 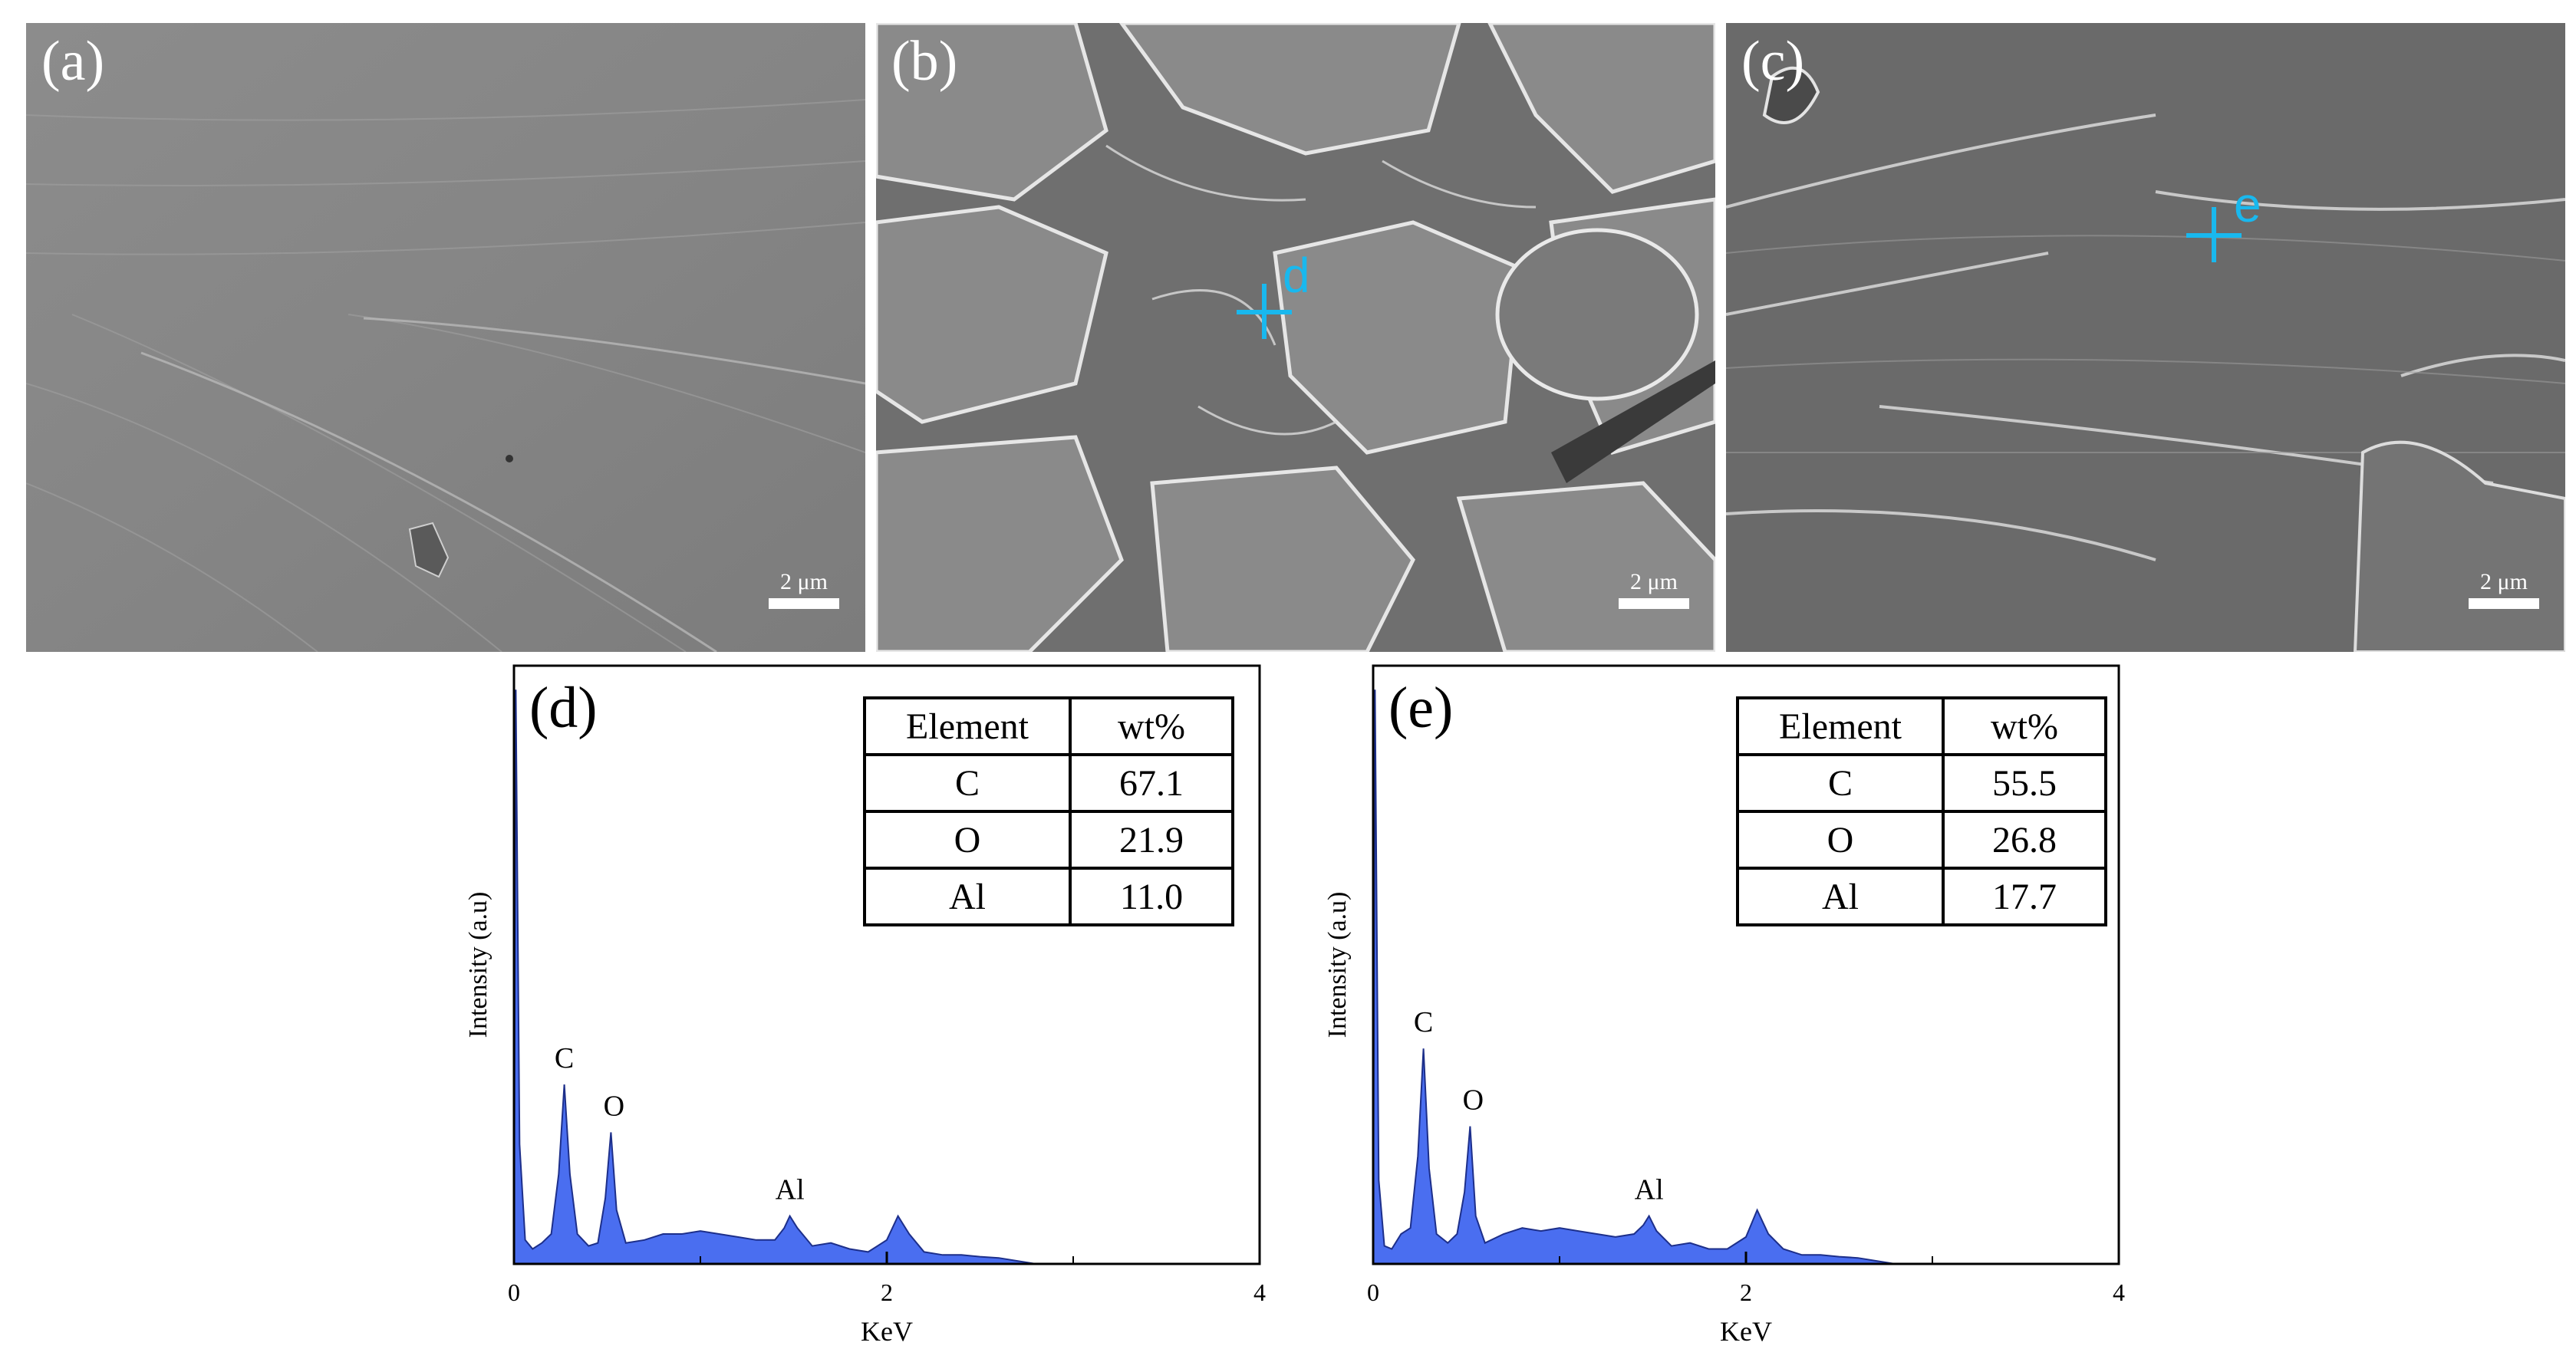 I want to click on scale-bar-a, so click(x=804, y=603).